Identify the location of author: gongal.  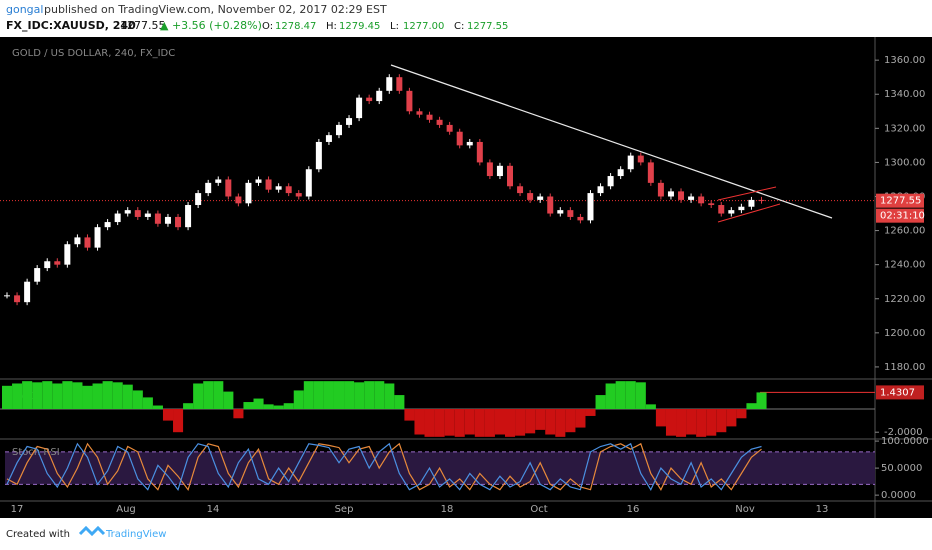
(24, 9).